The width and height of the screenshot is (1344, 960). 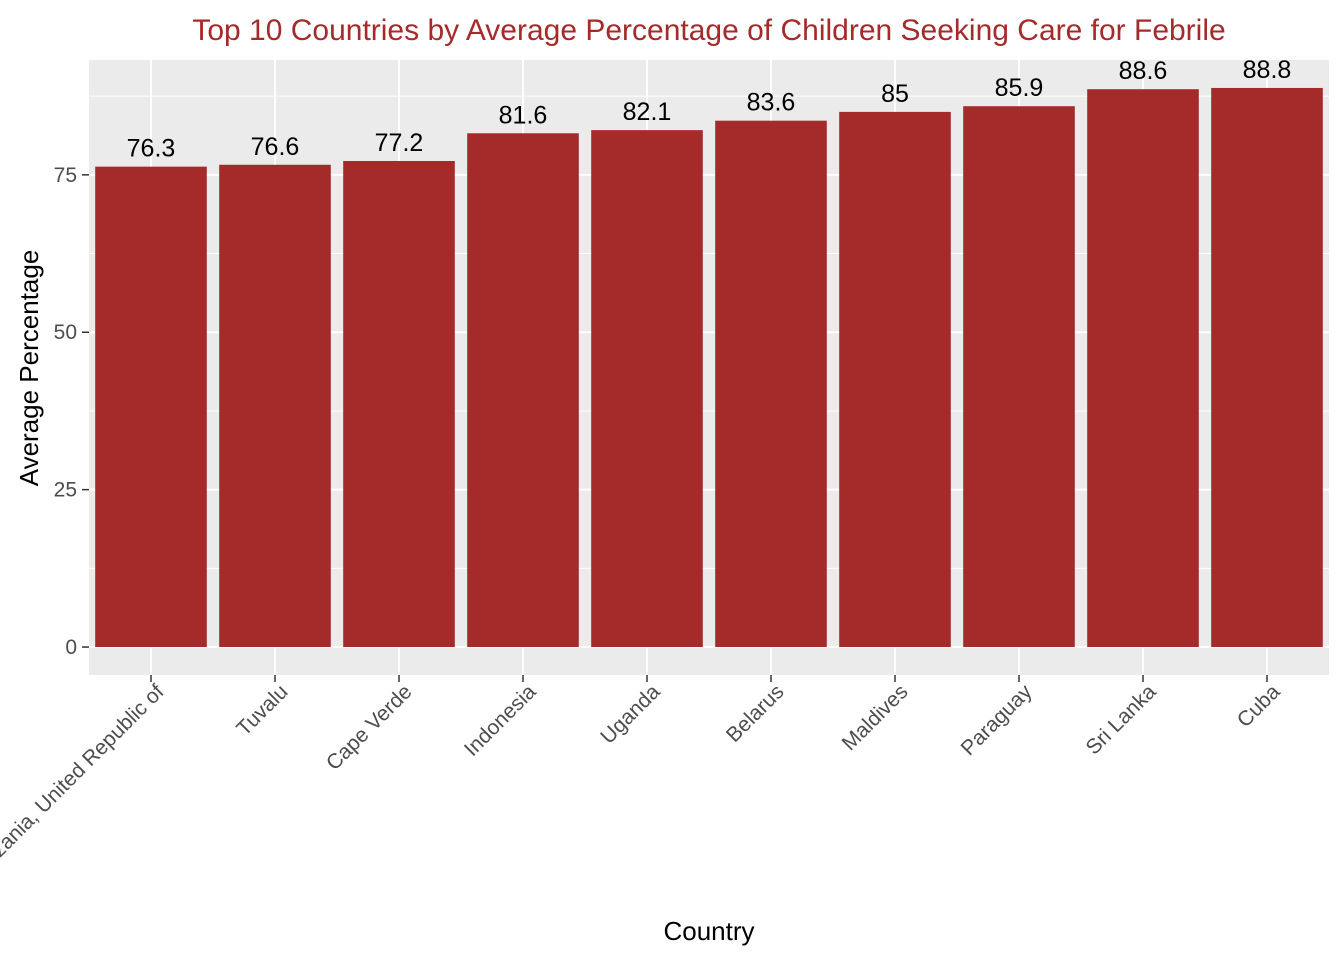 I want to click on bar-value-label: 85, so click(x=895, y=94).